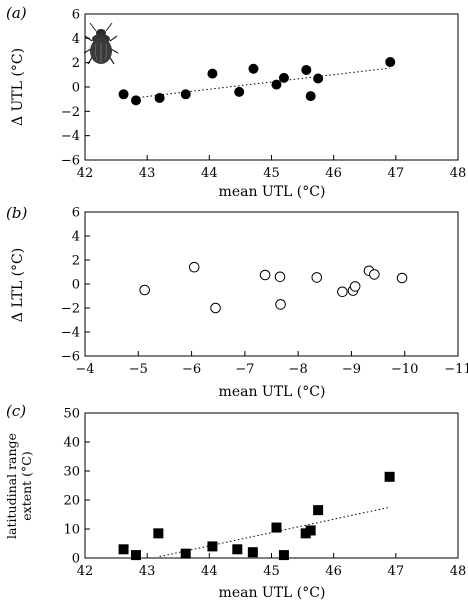 The height and width of the screenshot is (606, 468). What do you see at coordinates (71, 414) in the screenshot?
I see `y-tick-label: 50` at bounding box center [71, 414].